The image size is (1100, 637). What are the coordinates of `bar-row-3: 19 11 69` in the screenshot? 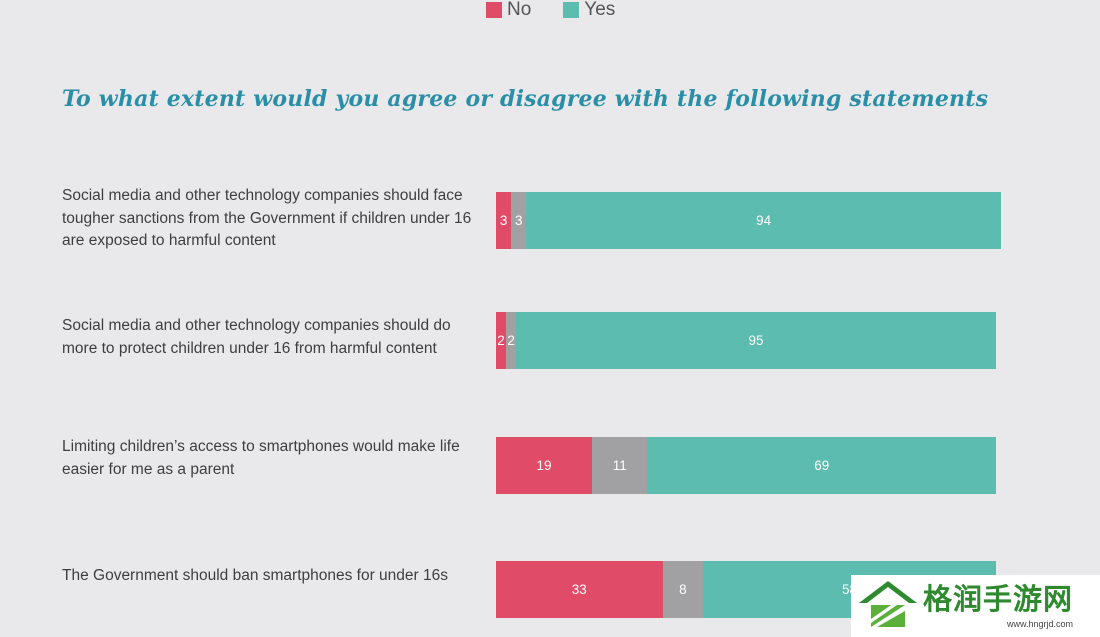 It's located at (746, 465).